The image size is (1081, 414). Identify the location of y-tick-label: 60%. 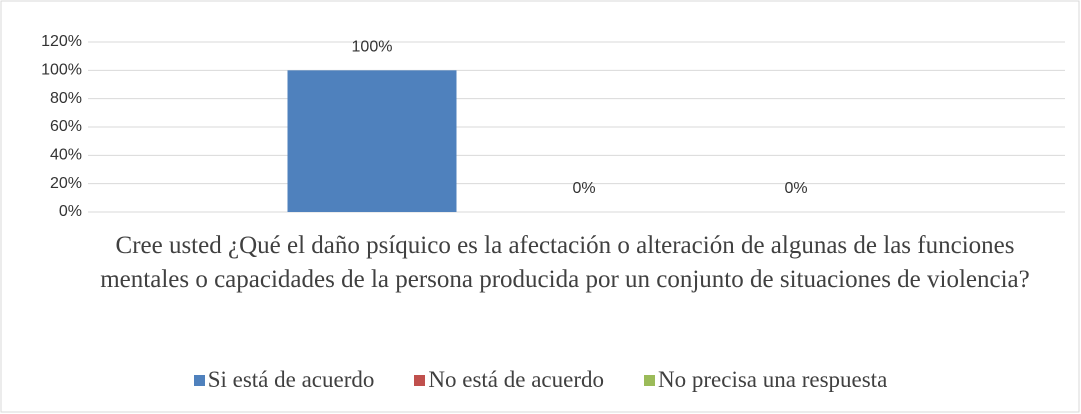
(66, 126).